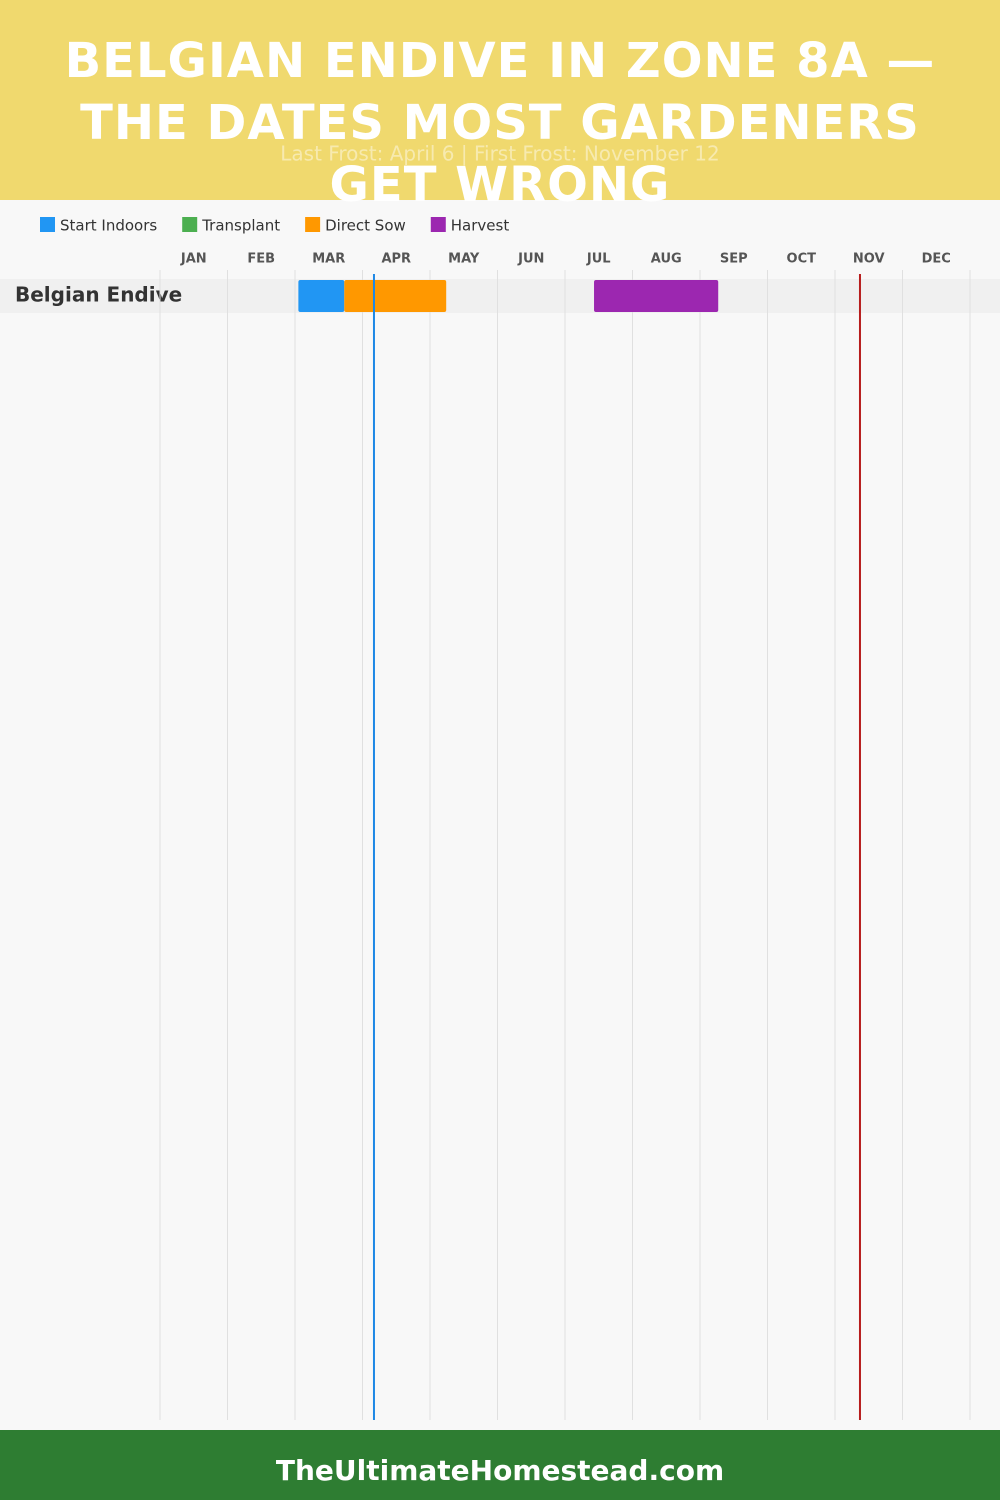 Image resolution: width=1000 pixels, height=1500 pixels. Describe the element at coordinates (500, 296) in the screenshot. I see `row-band` at that location.